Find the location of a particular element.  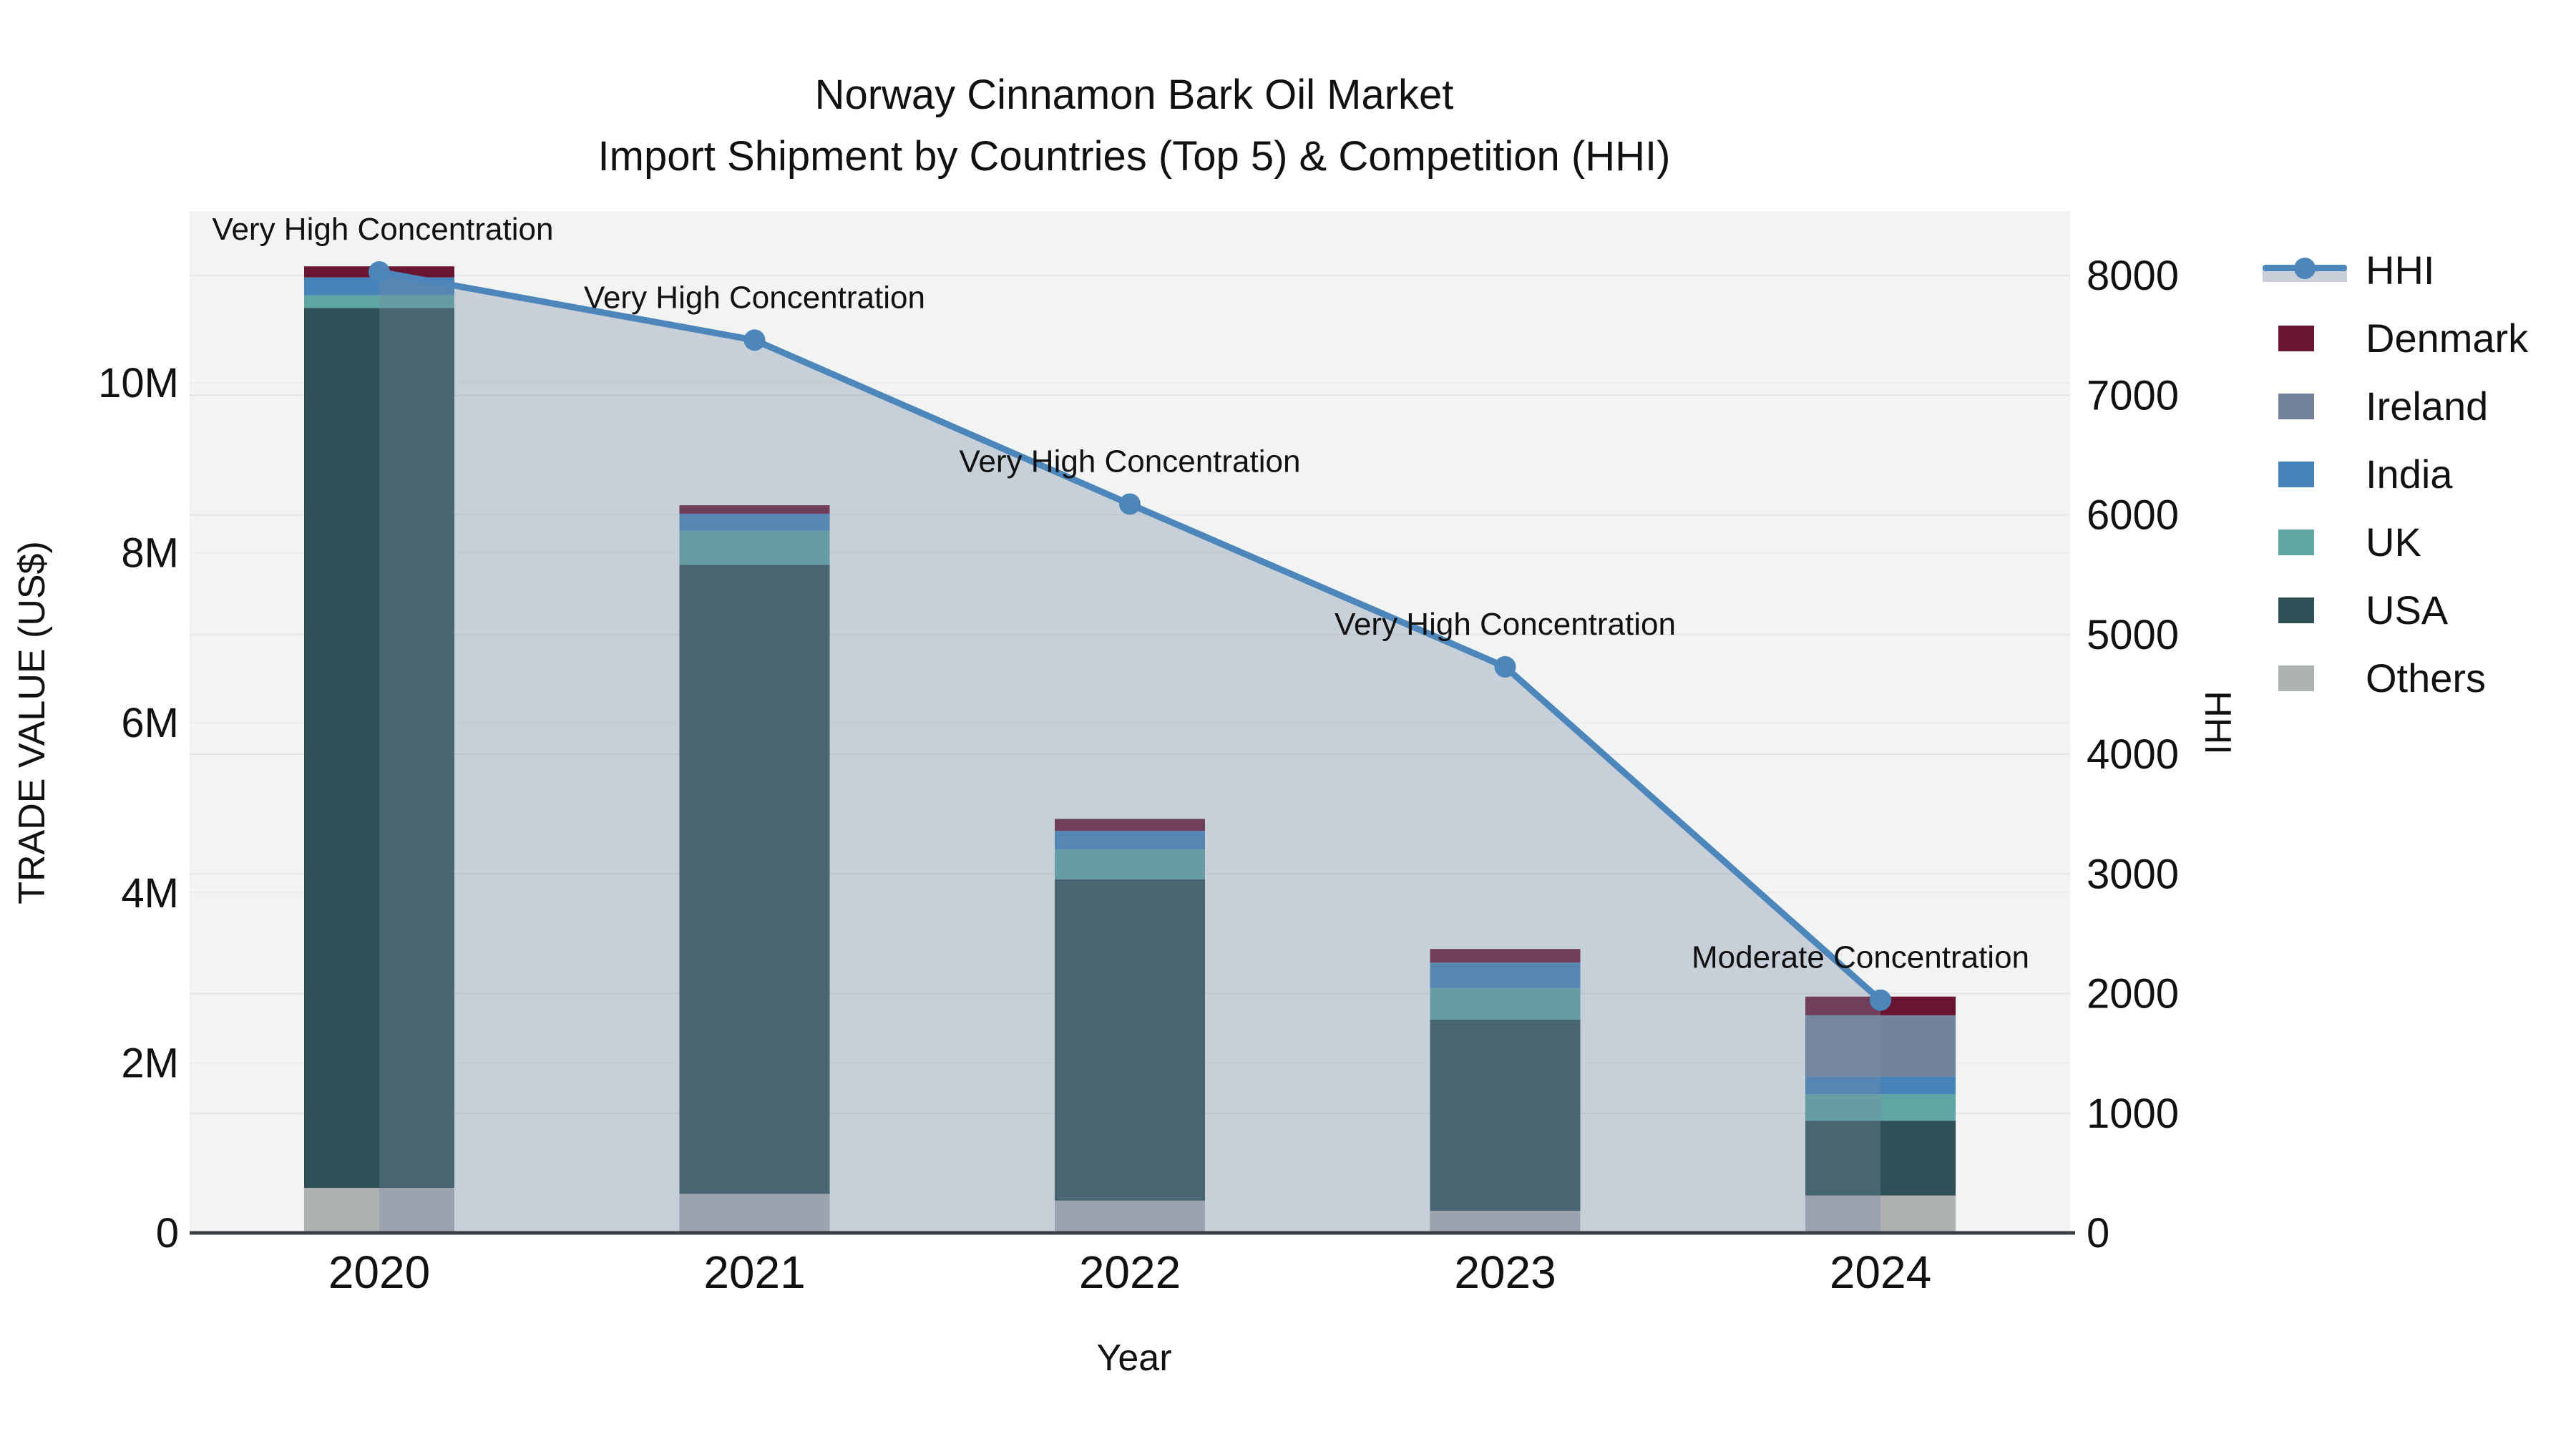

legend-label-uk: UK is located at coordinates (2393, 542).